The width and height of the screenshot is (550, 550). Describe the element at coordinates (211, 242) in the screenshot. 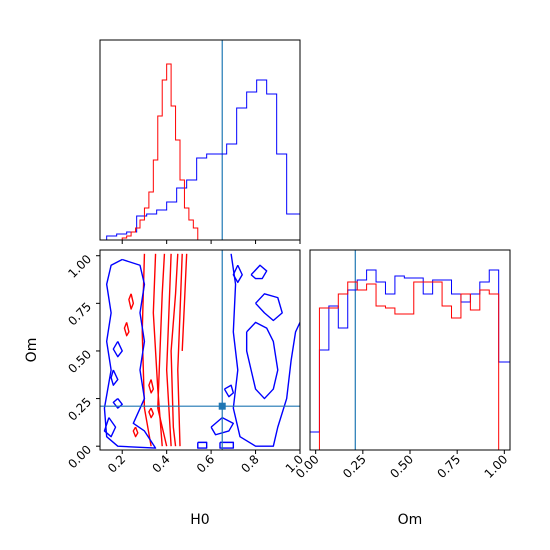

I see `x-ticks` at that location.